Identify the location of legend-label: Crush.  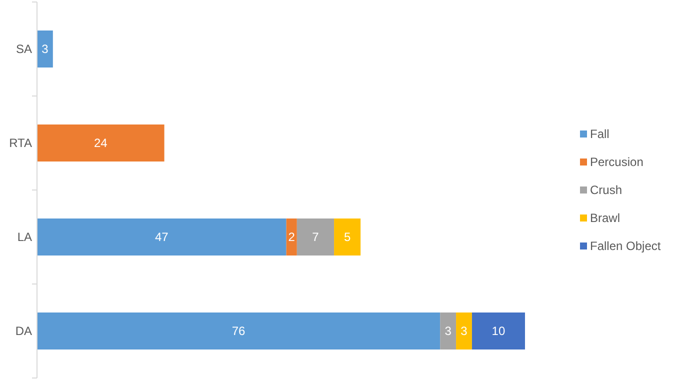
(606, 190).